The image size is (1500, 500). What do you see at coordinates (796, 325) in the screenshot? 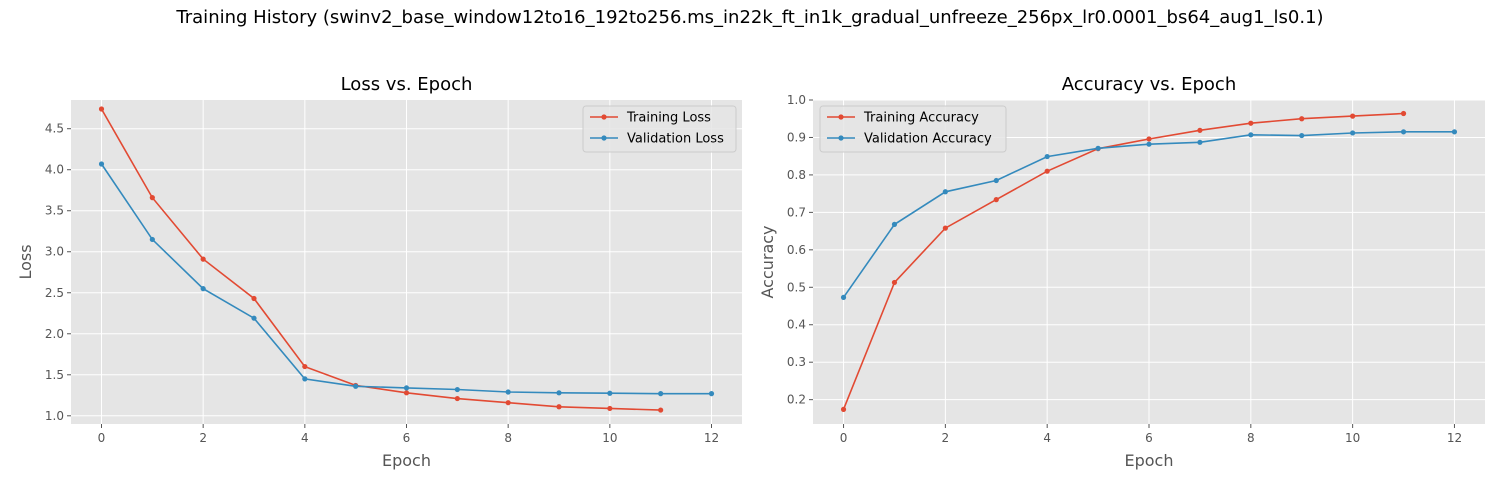
I see `y-tick-label: 0.4` at bounding box center [796, 325].